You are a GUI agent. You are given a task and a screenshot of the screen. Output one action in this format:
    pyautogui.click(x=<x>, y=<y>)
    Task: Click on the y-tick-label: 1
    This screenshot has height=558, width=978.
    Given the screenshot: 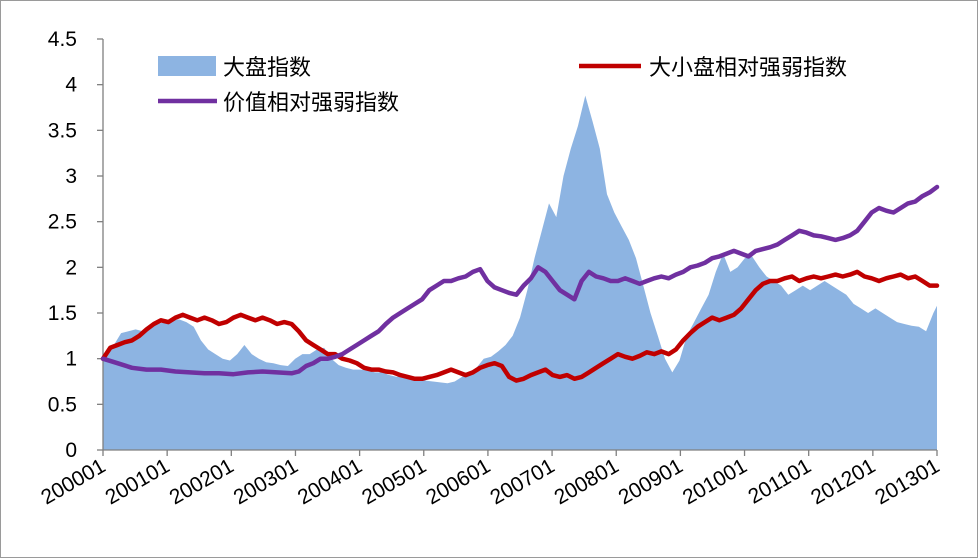 What is the action you would take?
    pyautogui.click(x=71, y=359)
    